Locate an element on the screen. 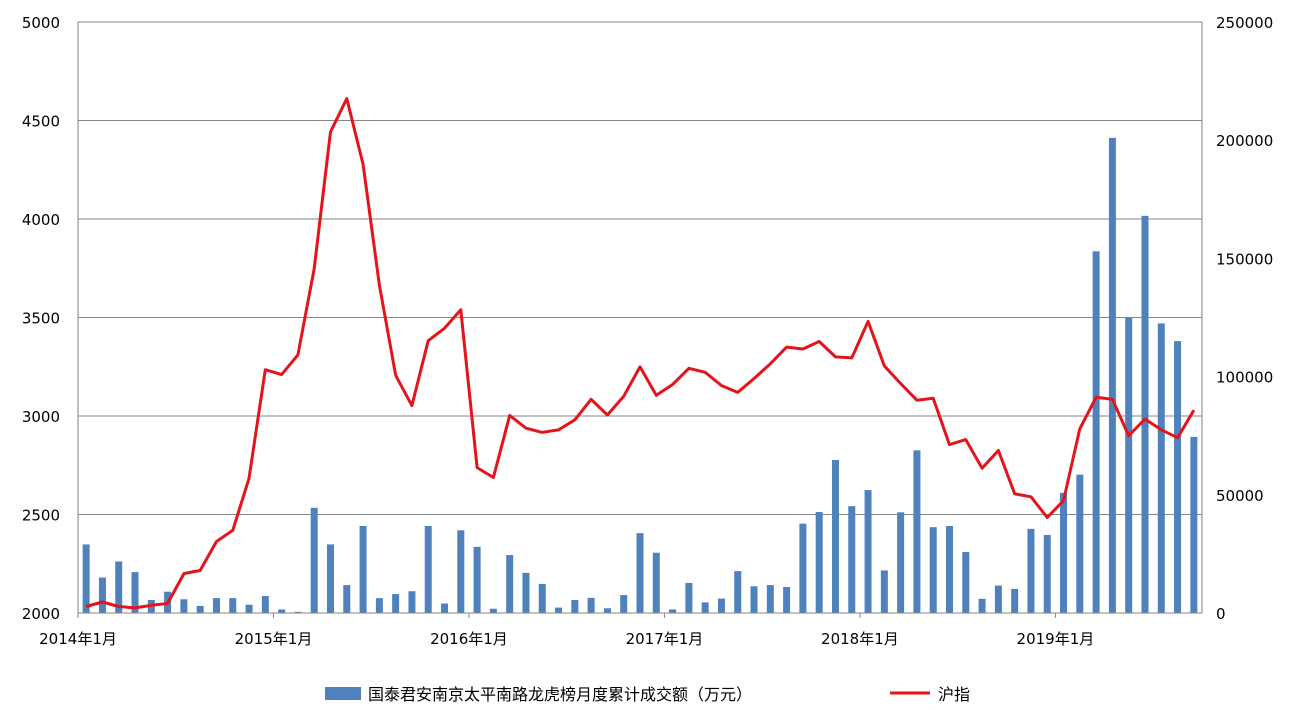 This screenshot has width=1303, height=717. y-right-tick-label: 50000 is located at coordinates (1240, 496).